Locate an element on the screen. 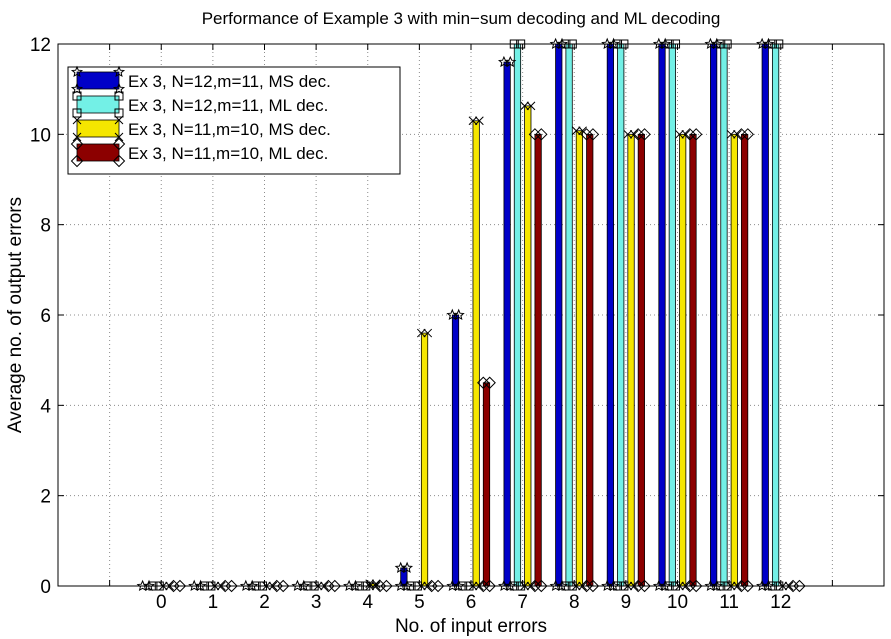 The image size is (891, 639). x-tick-label: 10 is located at coordinates (677, 602).